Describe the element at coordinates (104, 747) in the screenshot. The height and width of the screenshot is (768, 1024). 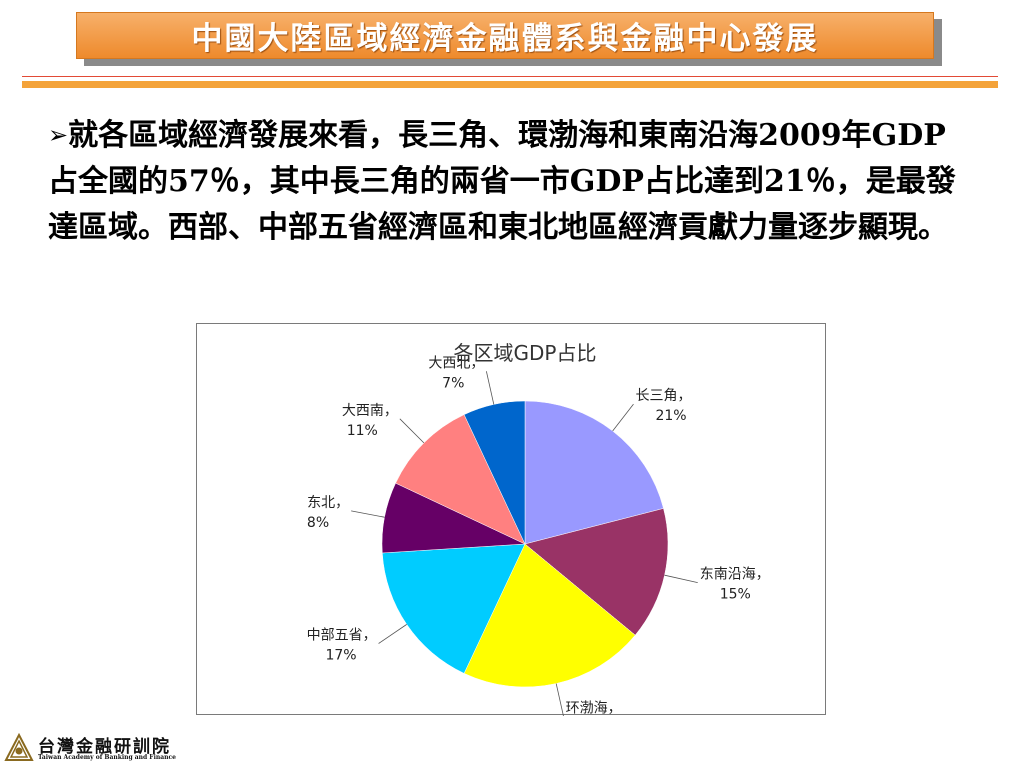
I see `footer-org-name: 台灣金融研訓院` at that location.